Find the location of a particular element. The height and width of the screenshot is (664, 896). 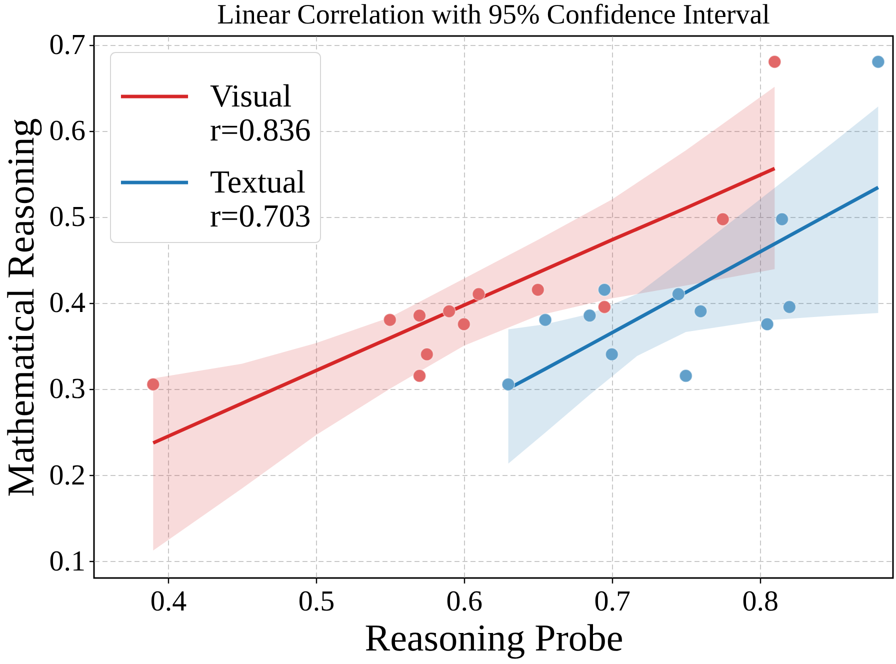

x-tick-label: 0.5 is located at coordinates (316, 602).